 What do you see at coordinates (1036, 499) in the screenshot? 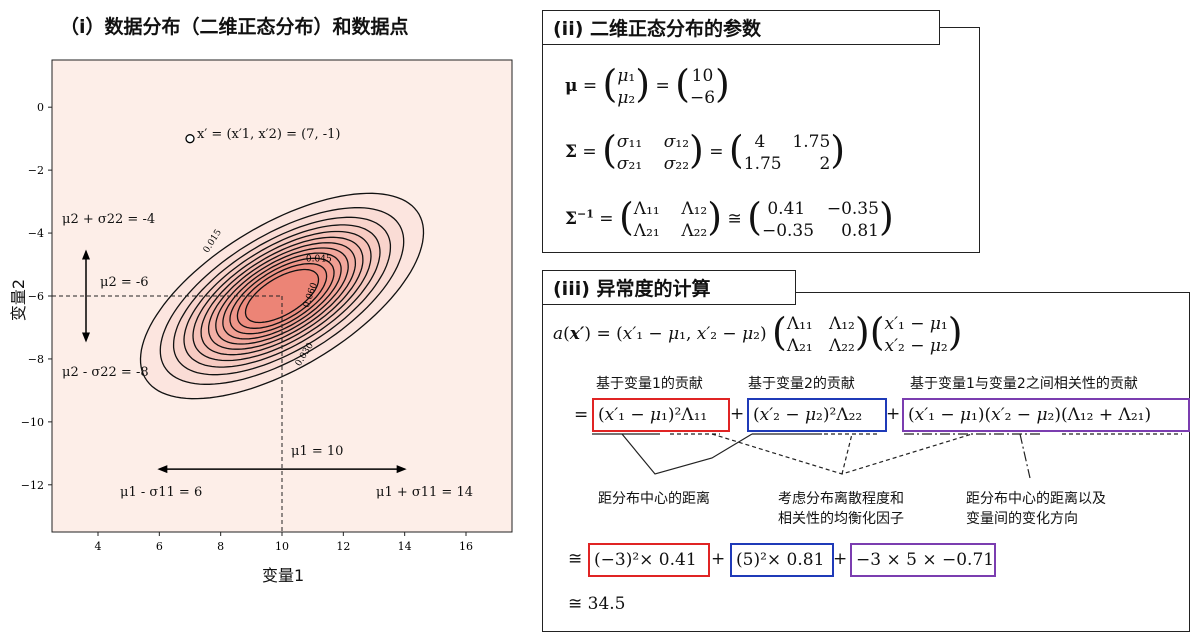
I see `note-direction-1: 距分布中心的距离以及` at bounding box center [1036, 499].